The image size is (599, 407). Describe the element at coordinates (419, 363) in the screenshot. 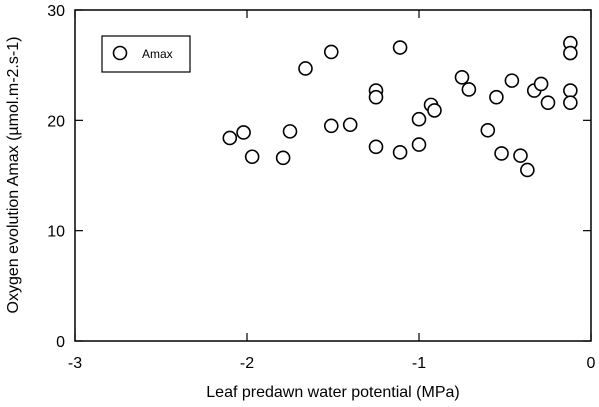

I see `x-tick-label: -1` at that location.